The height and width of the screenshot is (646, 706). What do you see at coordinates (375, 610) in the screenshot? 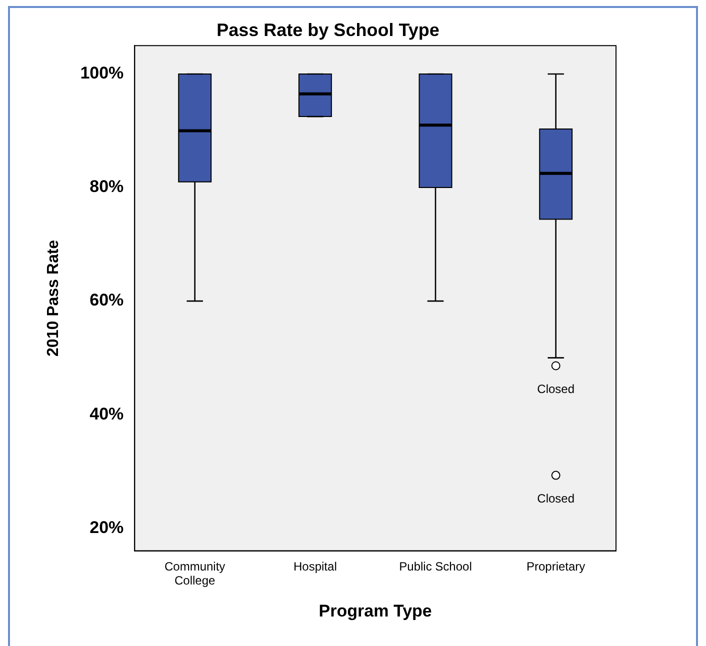
I see `x-axis-title: Program Type` at bounding box center [375, 610].